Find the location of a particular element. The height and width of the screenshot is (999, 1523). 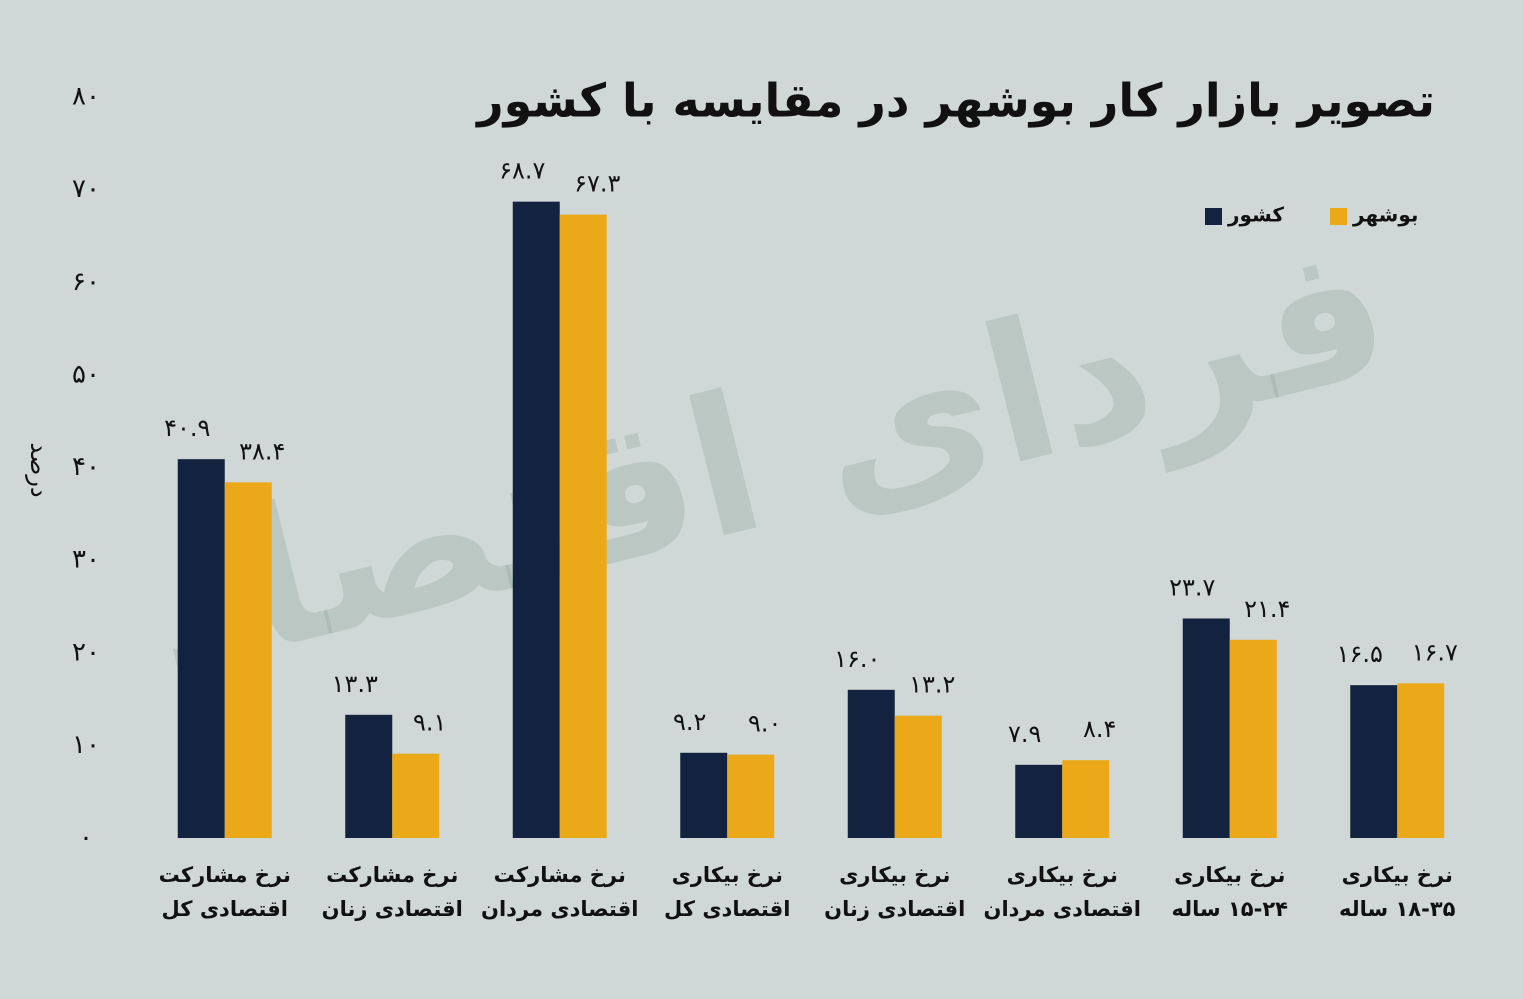

y-tick-label: ۳۰ is located at coordinates (86, 560).